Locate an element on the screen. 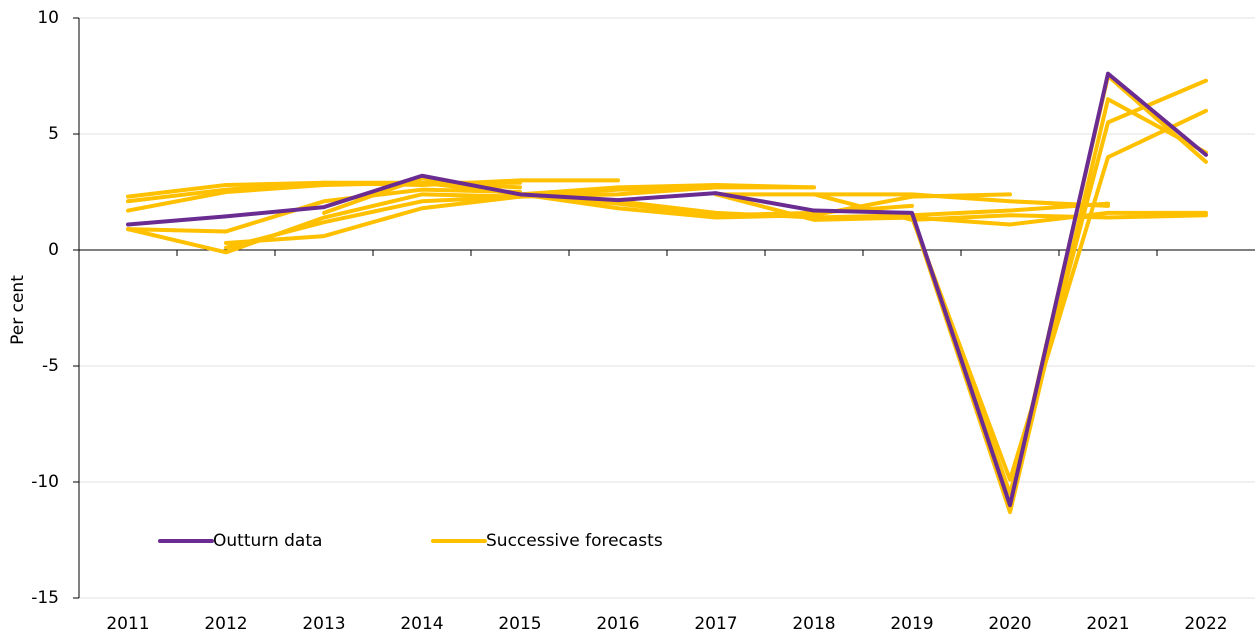 The height and width of the screenshot is (639, 1259). y-tick-label: 0 is located at coordinates (53, 250).